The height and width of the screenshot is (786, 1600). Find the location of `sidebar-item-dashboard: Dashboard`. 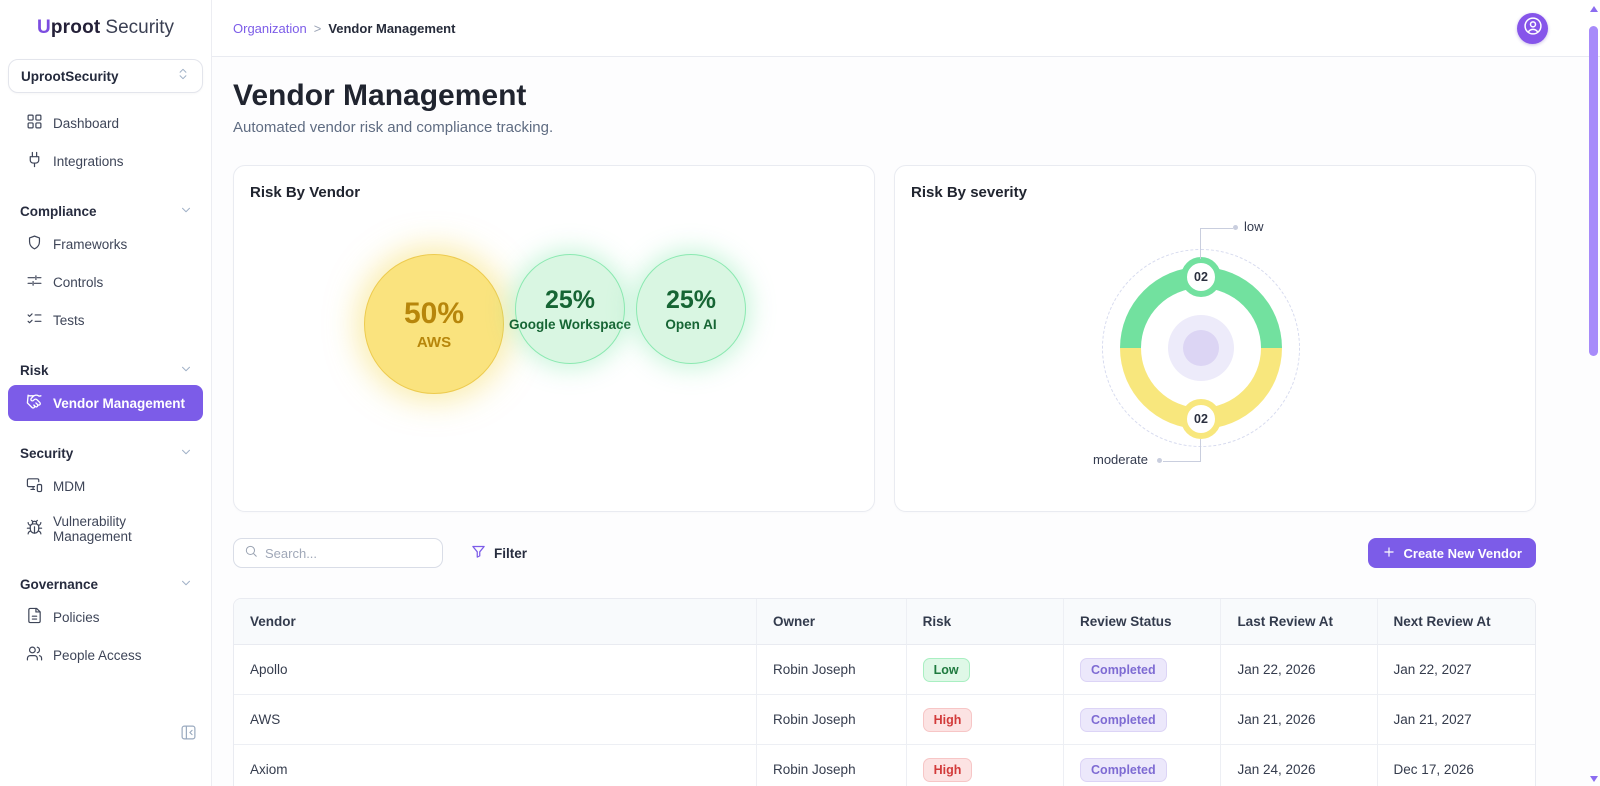

sidebar-item-dashboard: Dashboard is located at coordinates (105, 123).